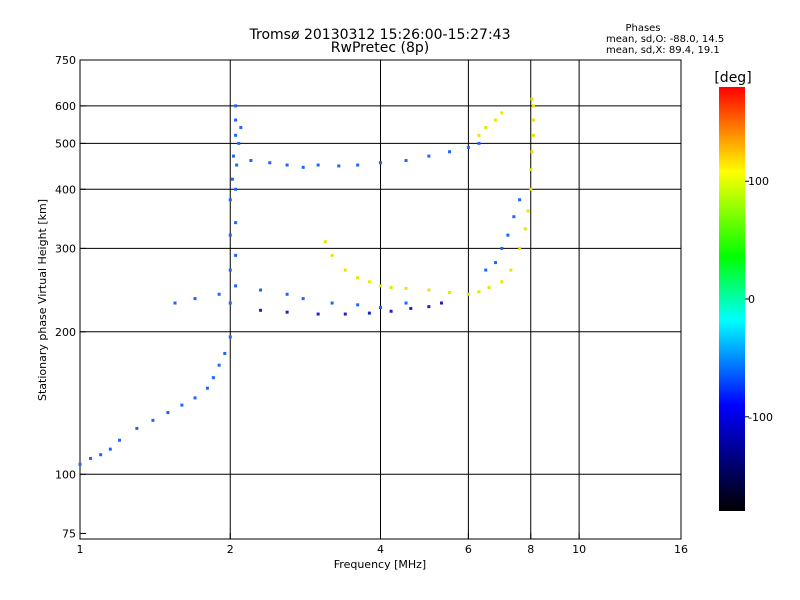 This screenshot has height=600, width=800. Describe the element at coordinates (760, 417) in the screenshot. I see `colorbar-tick-label: -100` at that location.